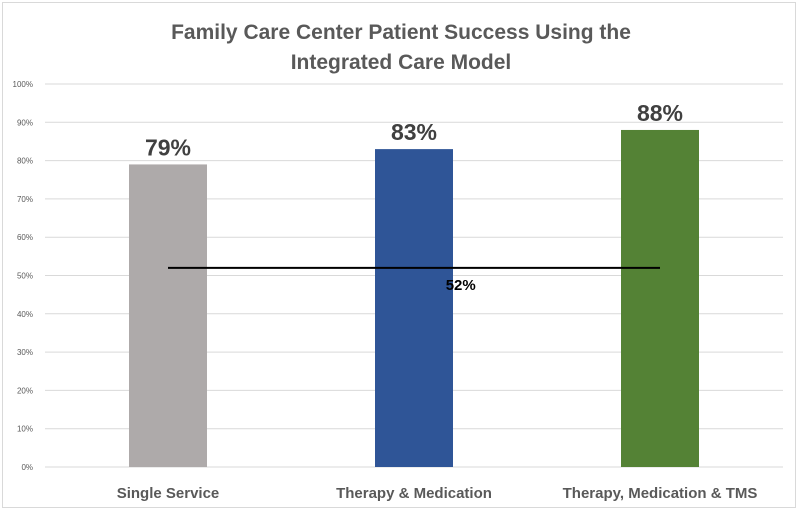  I want to click on y-tick-label: 100%, so click(23, 84).